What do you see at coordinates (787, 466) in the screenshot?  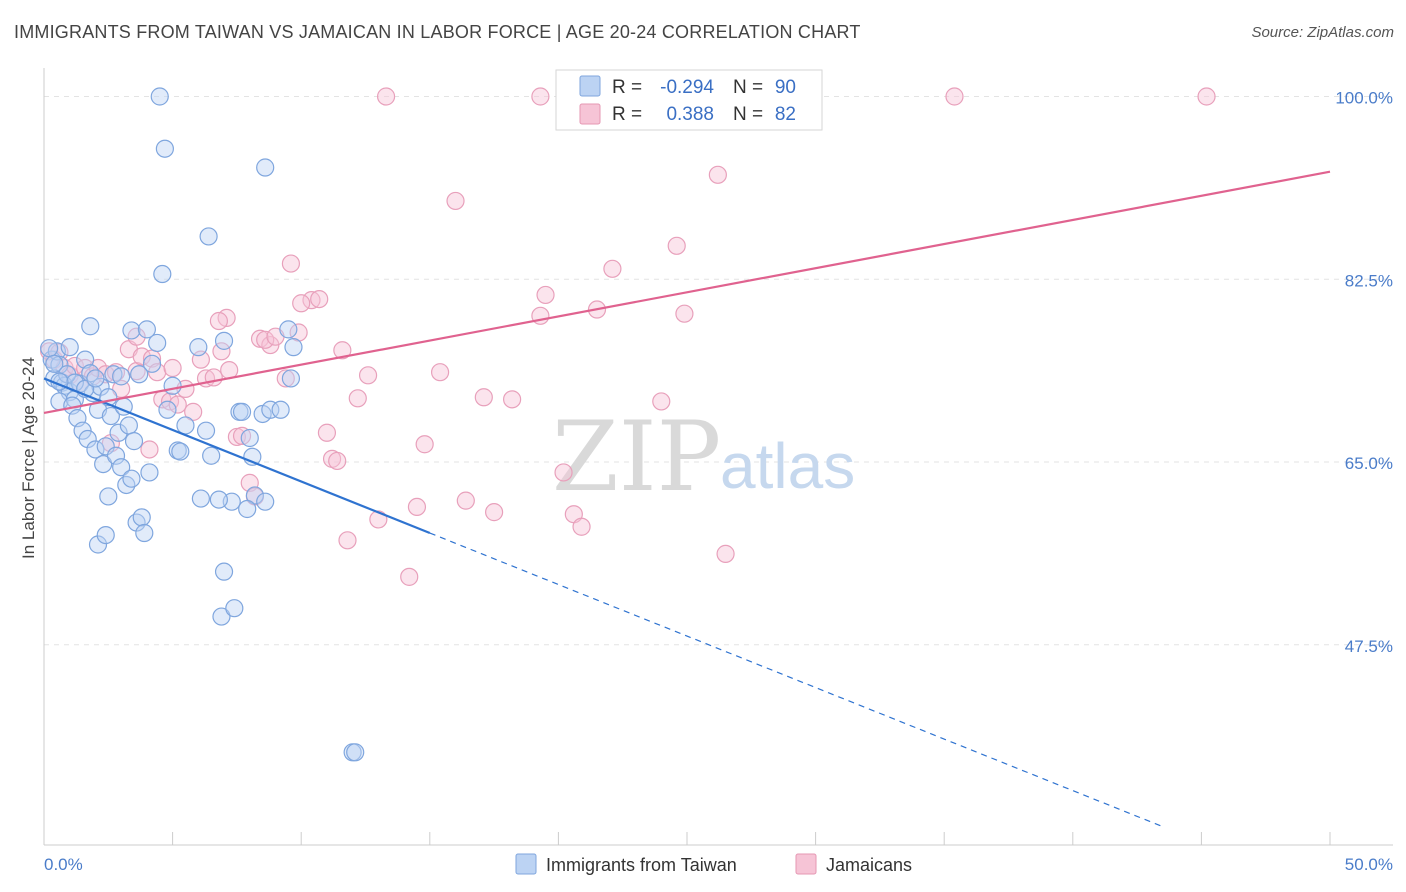 I see `watermark-atlas: atlas` at bounding box center [787, 466].